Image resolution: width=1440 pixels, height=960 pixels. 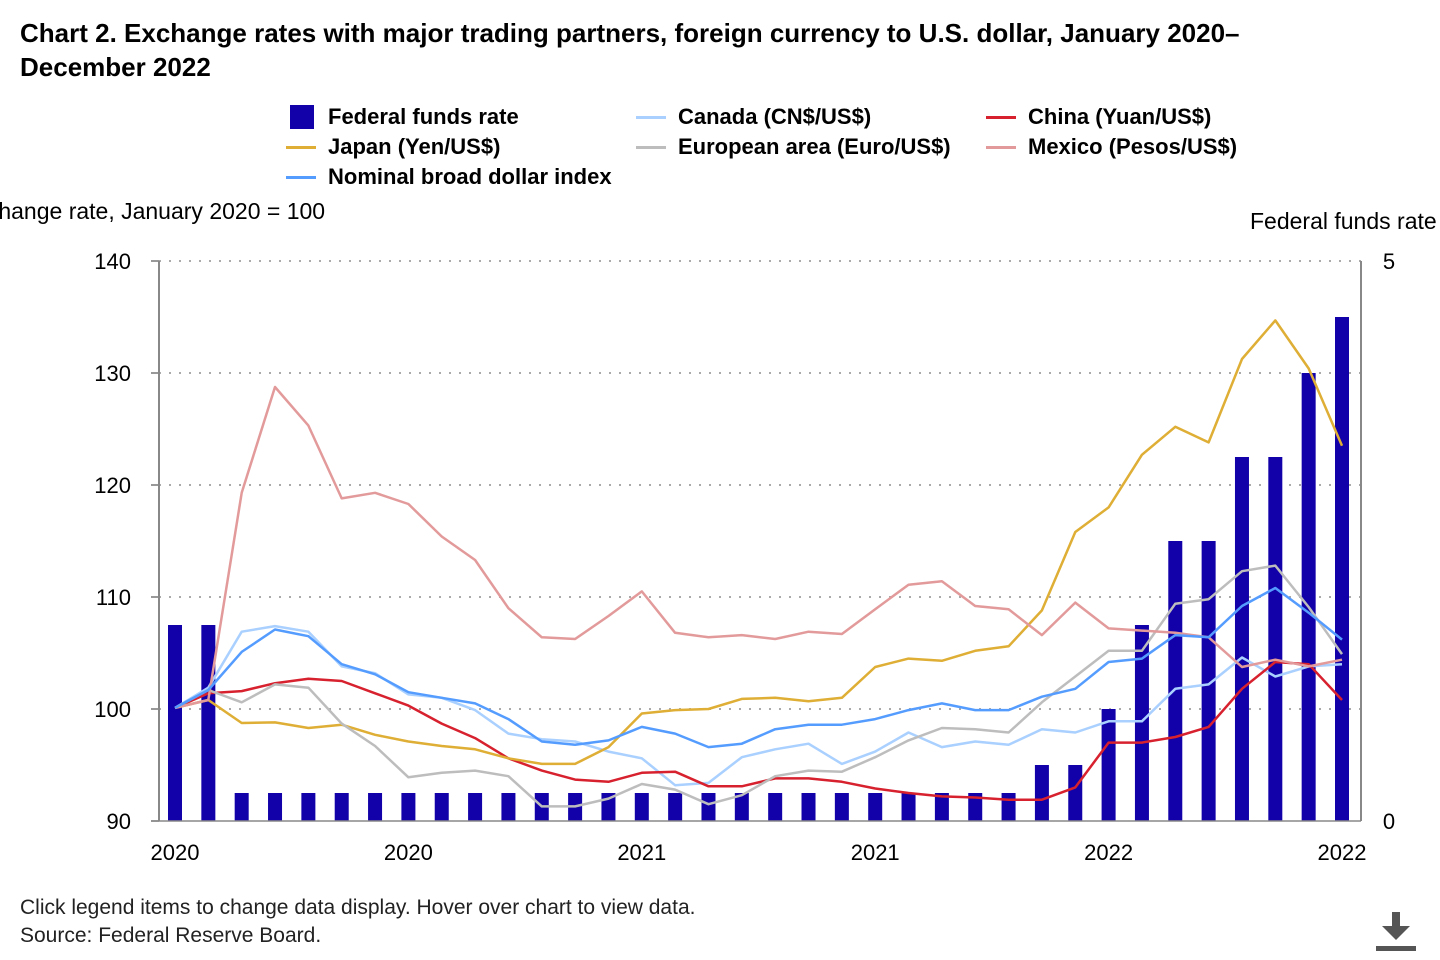 I want to click on legend-label: Japan (Yen/US$), so click(x=414, y=146).